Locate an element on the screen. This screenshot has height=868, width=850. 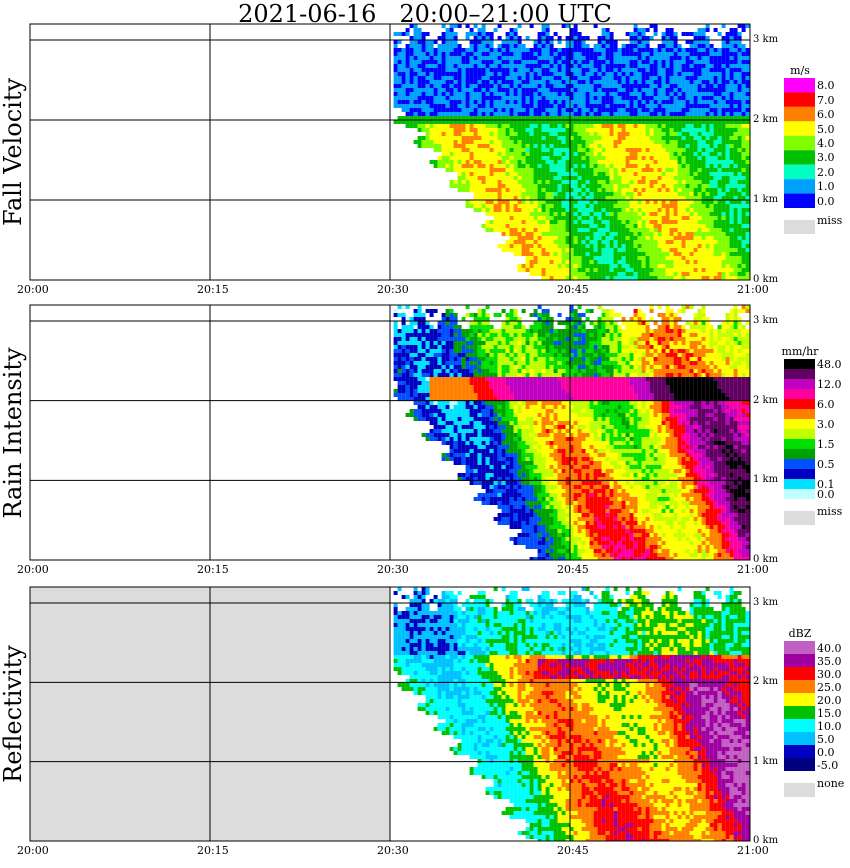
height-tick-label: 2 km is located at coordinates (766, 682).